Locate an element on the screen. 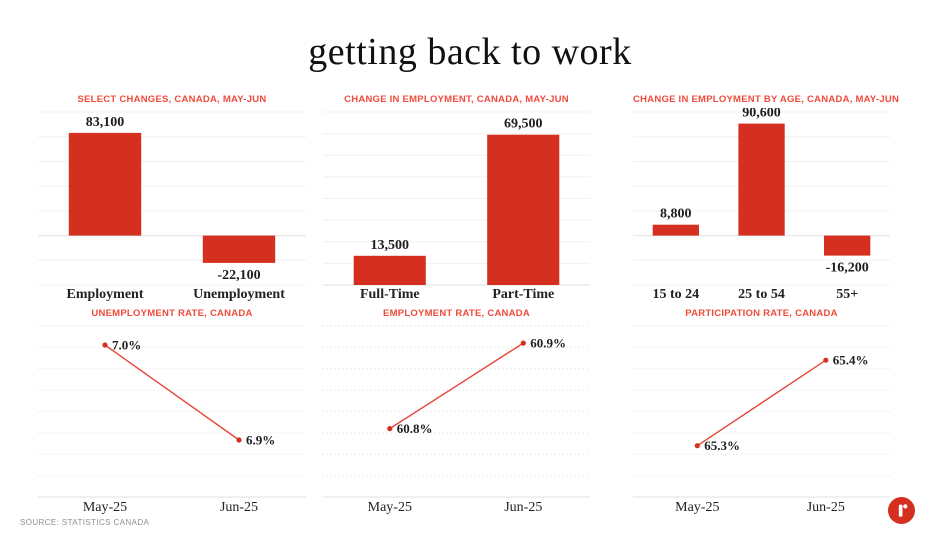 The width and height of the screenshot is (940, 548). point-value-label: 60.9% is located at coordinates (548, 343).